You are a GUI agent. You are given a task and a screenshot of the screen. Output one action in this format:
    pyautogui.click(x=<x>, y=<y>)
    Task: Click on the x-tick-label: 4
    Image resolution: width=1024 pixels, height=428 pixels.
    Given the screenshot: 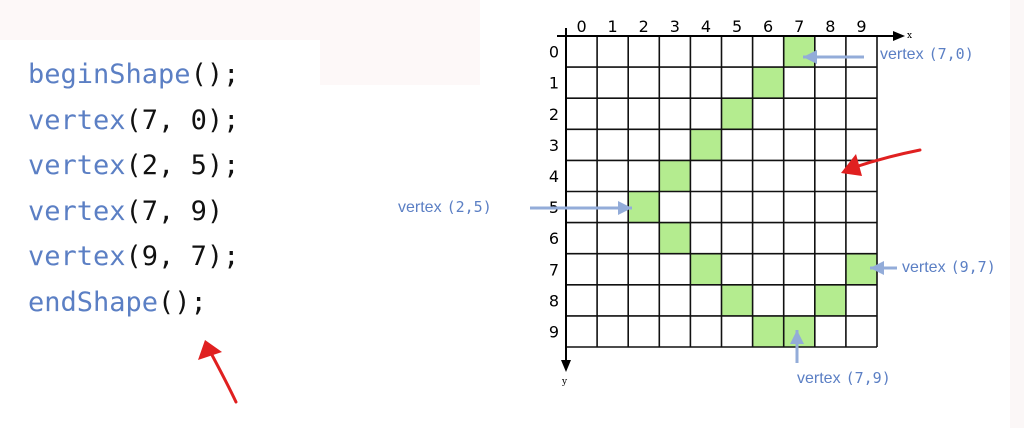 What is the action you would take?
    pyautogui.click(x=706, y=26)
    